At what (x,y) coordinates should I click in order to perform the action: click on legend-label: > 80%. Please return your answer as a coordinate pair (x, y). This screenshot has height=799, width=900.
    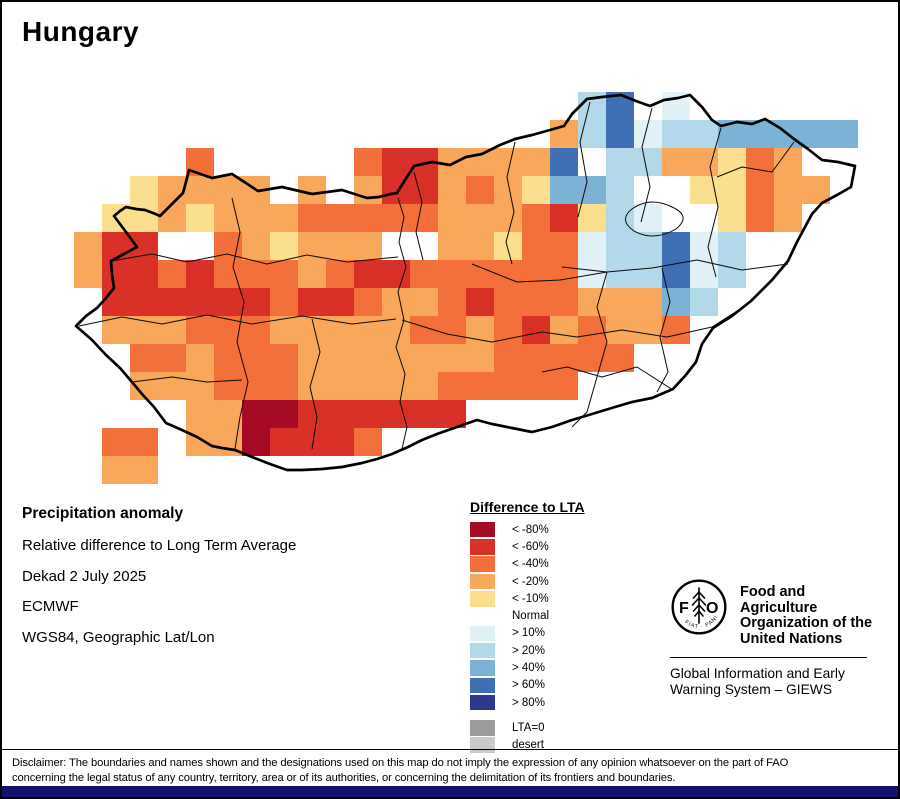
    Looking at the image, I should click on (528, 702).